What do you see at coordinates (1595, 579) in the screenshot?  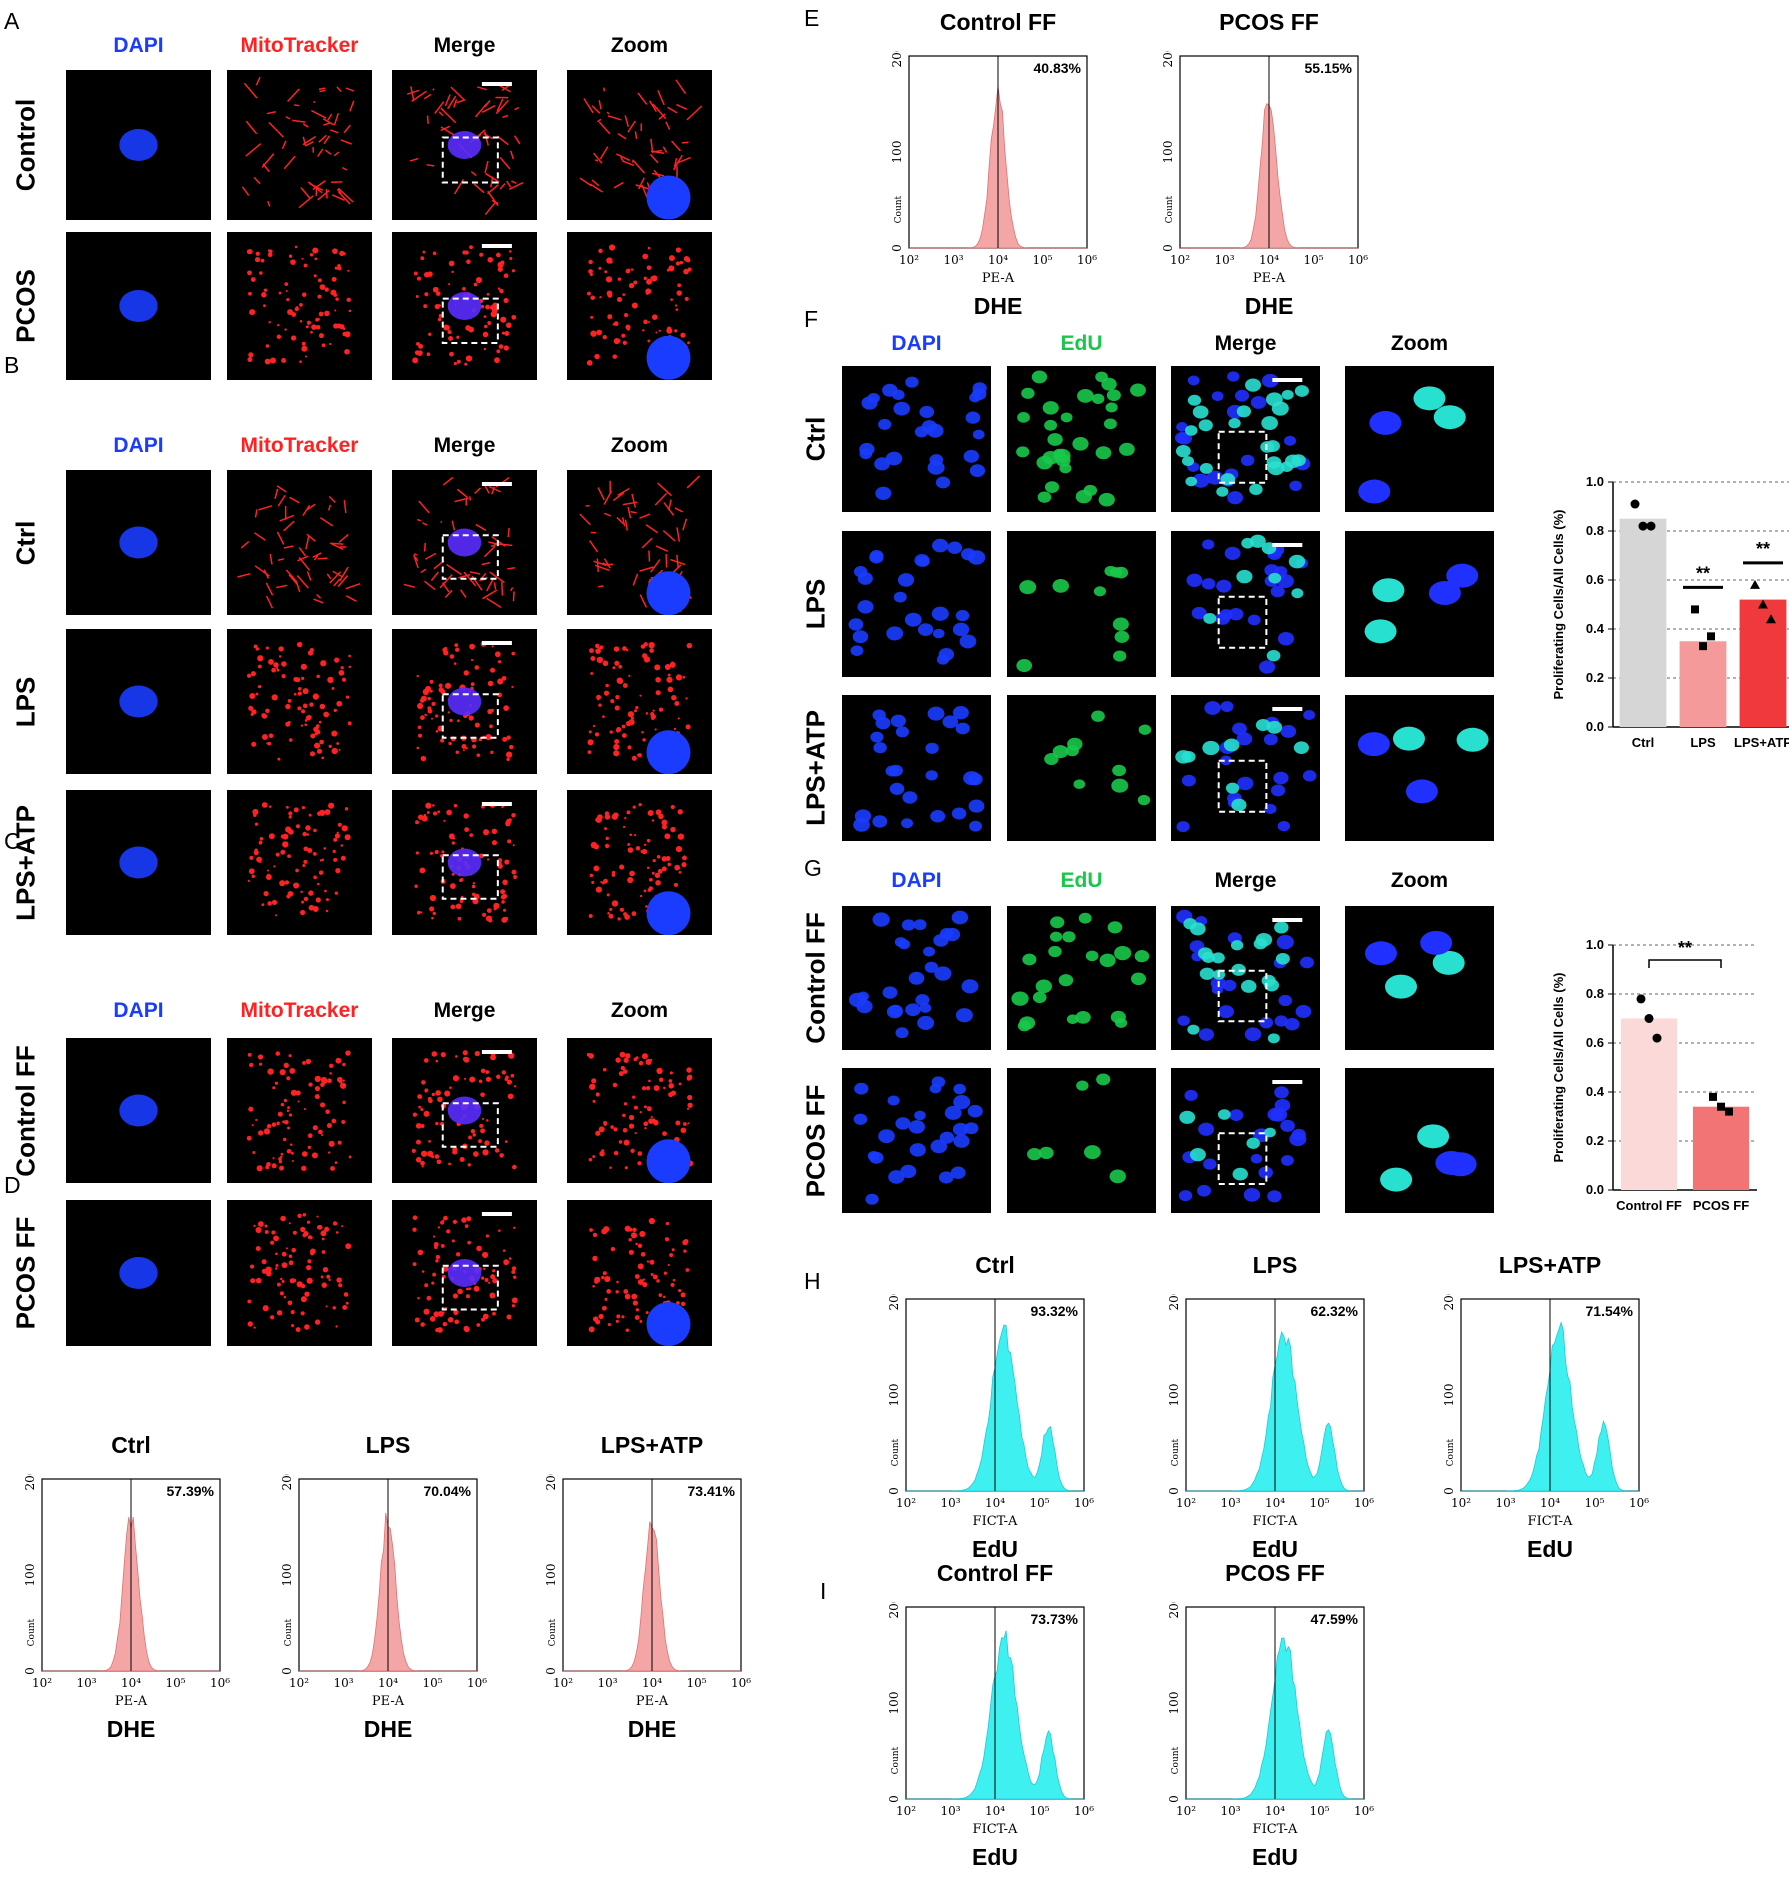 I see `y-tick-label: 0.6` at bounding box center [1595, 579].